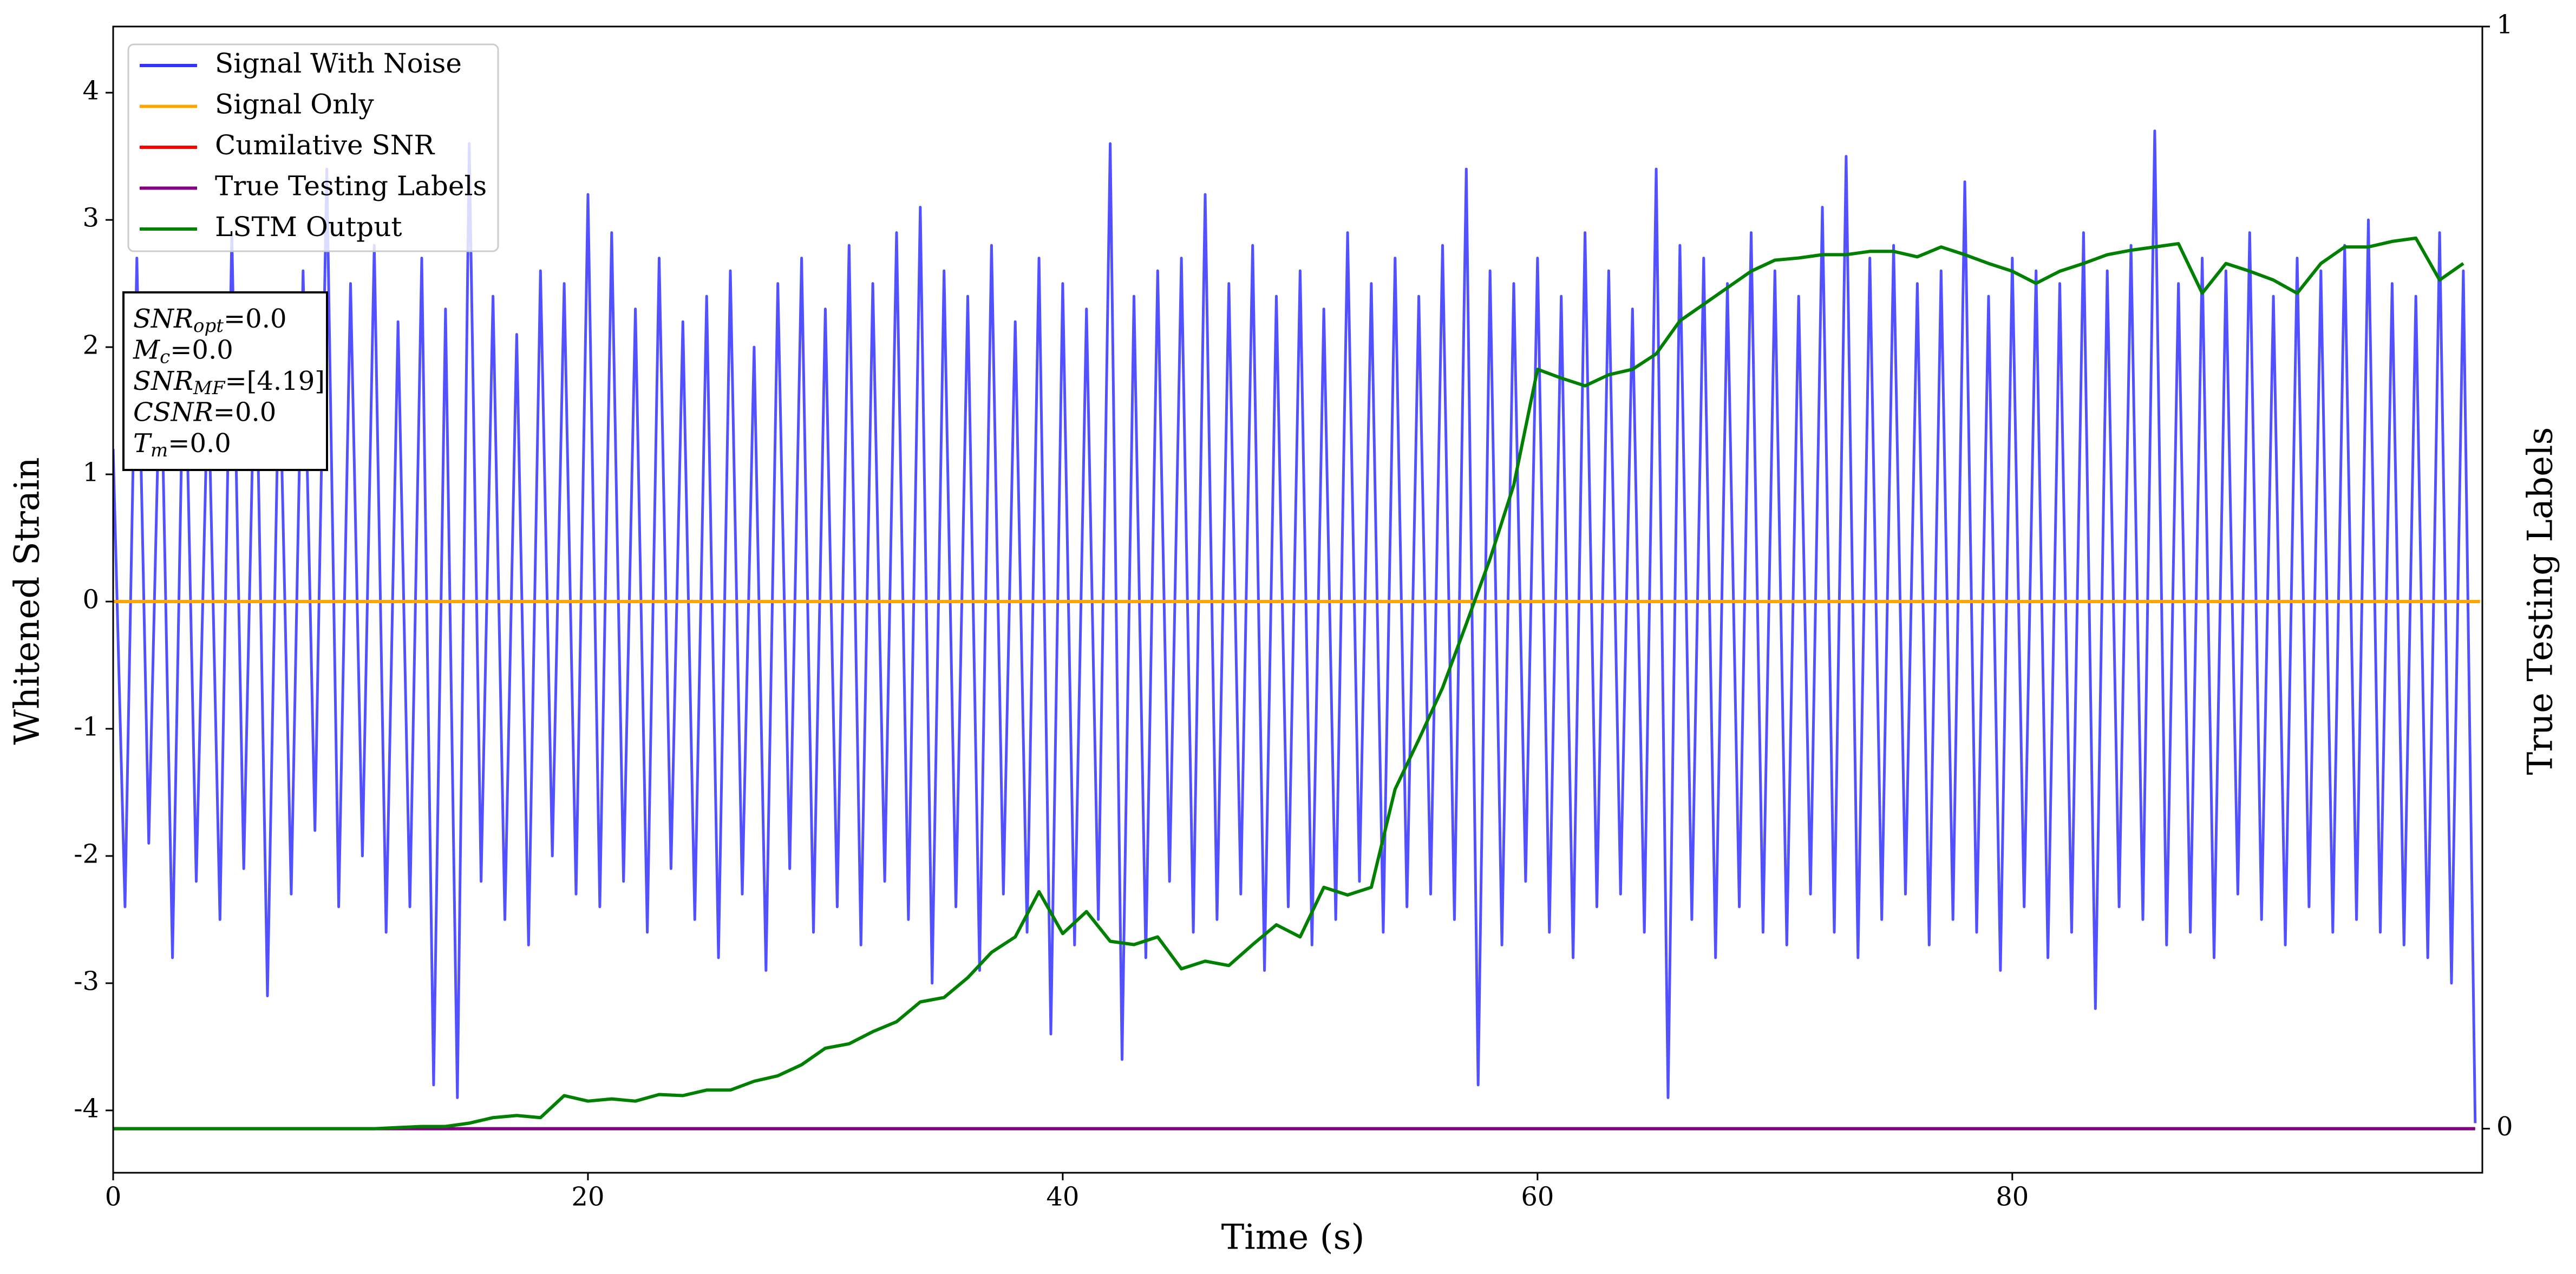 The image size is (2576, 1274). I want to click on annotation-line: SNRopt=0.0, so click(210, 320).